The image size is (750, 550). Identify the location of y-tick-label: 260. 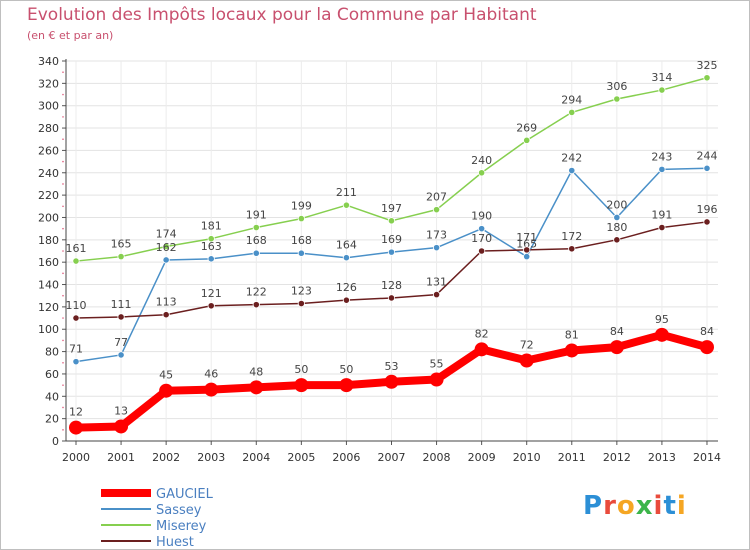
(48, 150).